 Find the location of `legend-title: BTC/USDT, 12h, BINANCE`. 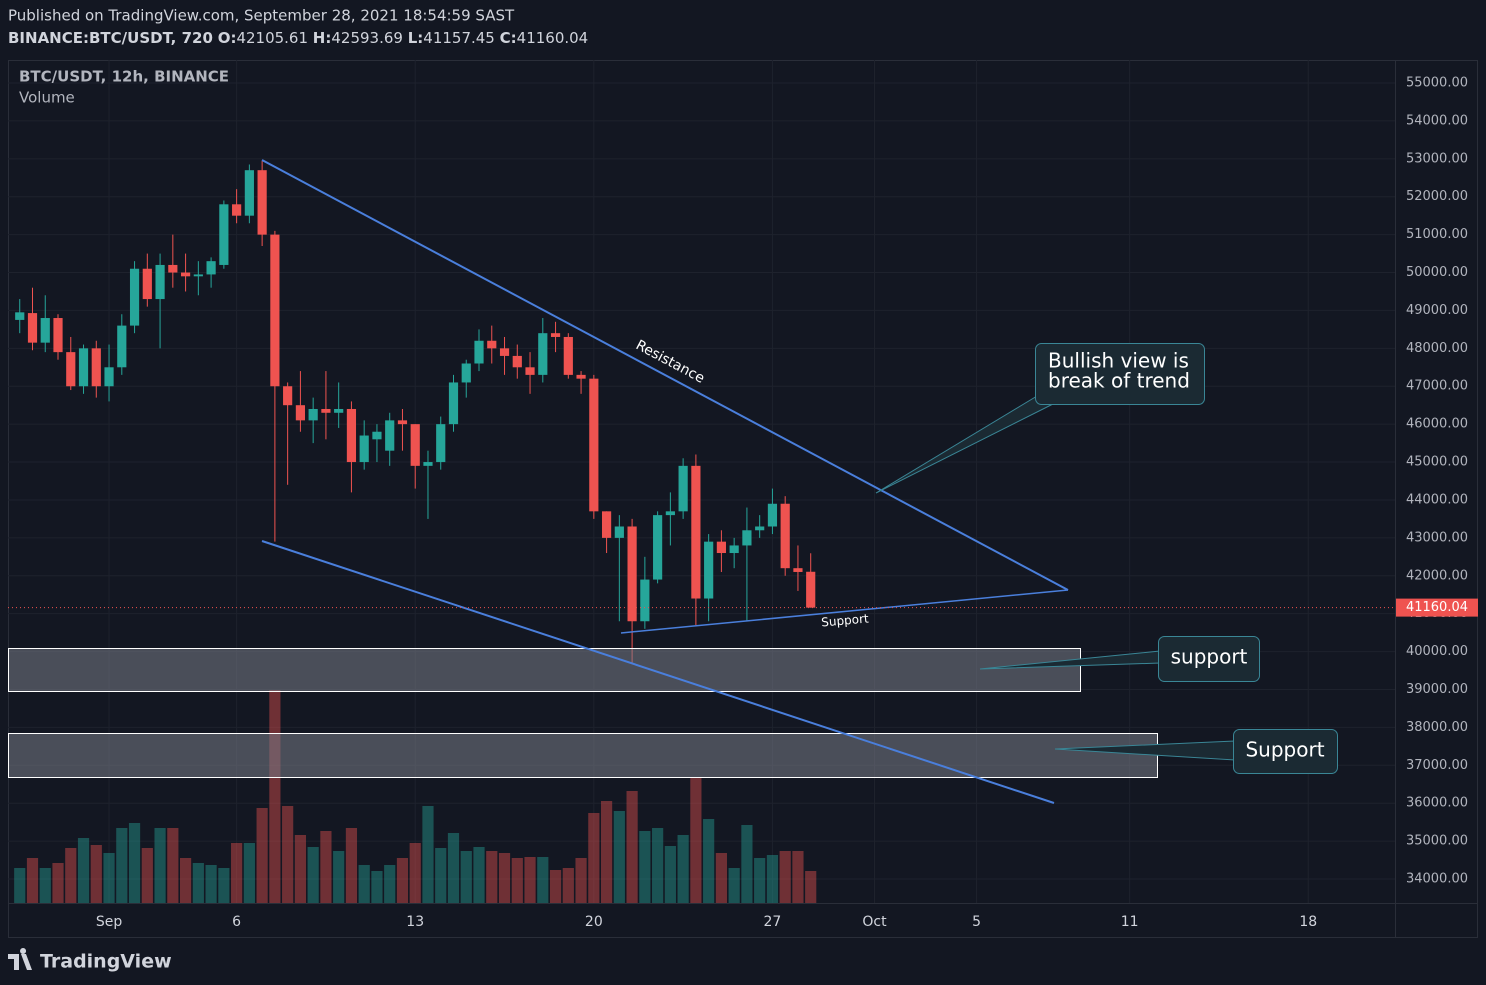

legend-title: BTC/USDT, 12h, BINANCE is located at coordinates (124, 77).